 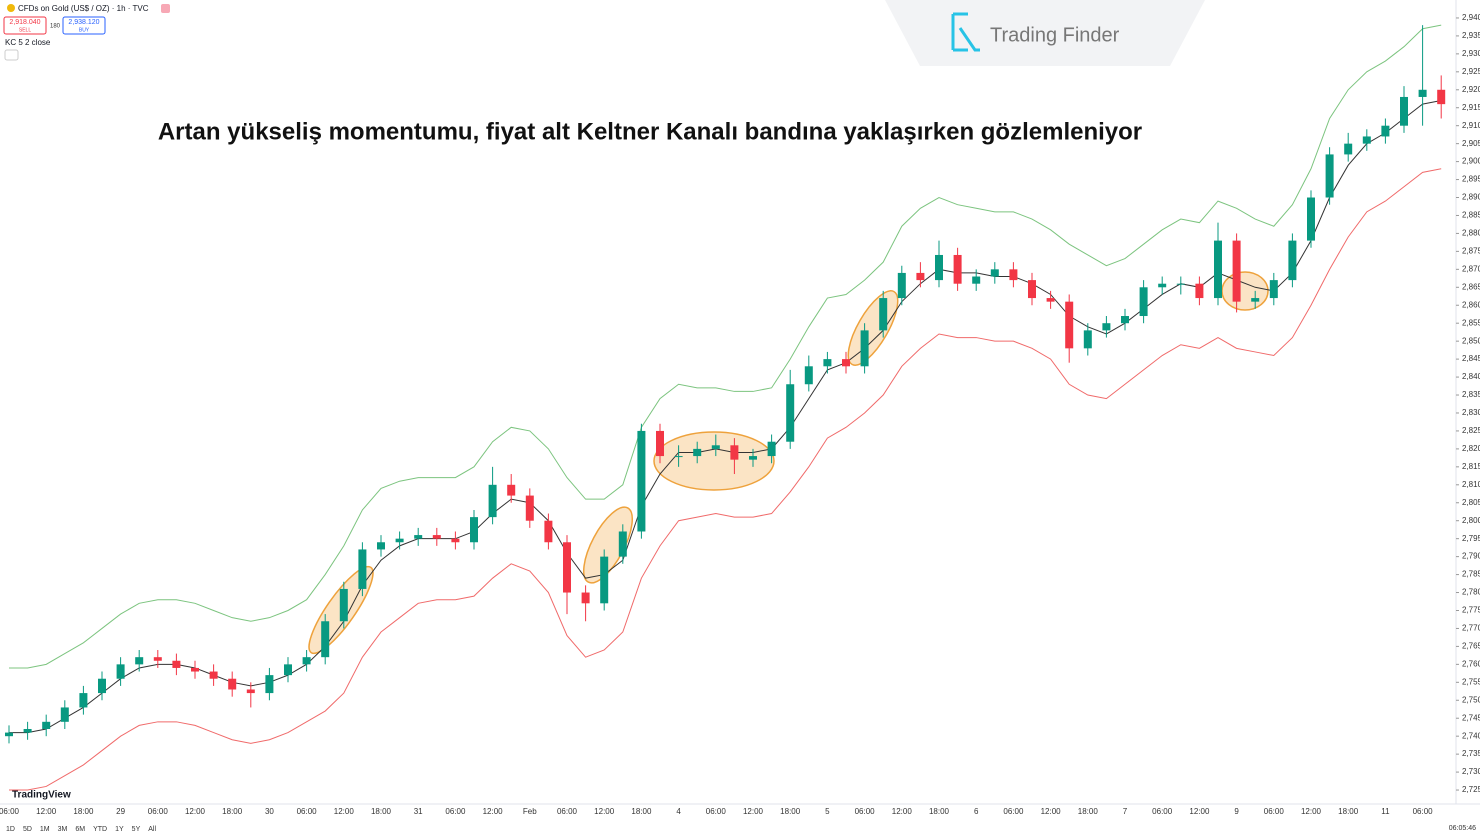 What do you see at coordinates (1471, 233) in the screenshot?
I see `y-tick-label: 2,880` at bounding box center [1471, 233].